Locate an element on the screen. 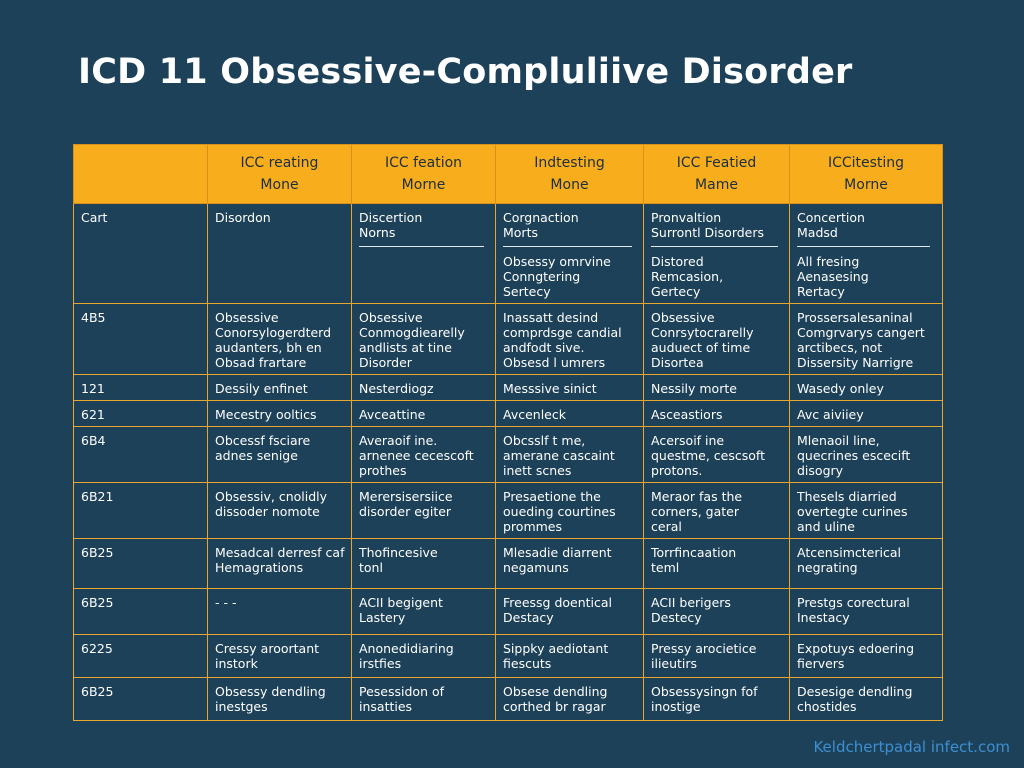 The width and height of the screenshot is (1024, 768). table-cell: Avcenleck is located at coordinates (569, 413).